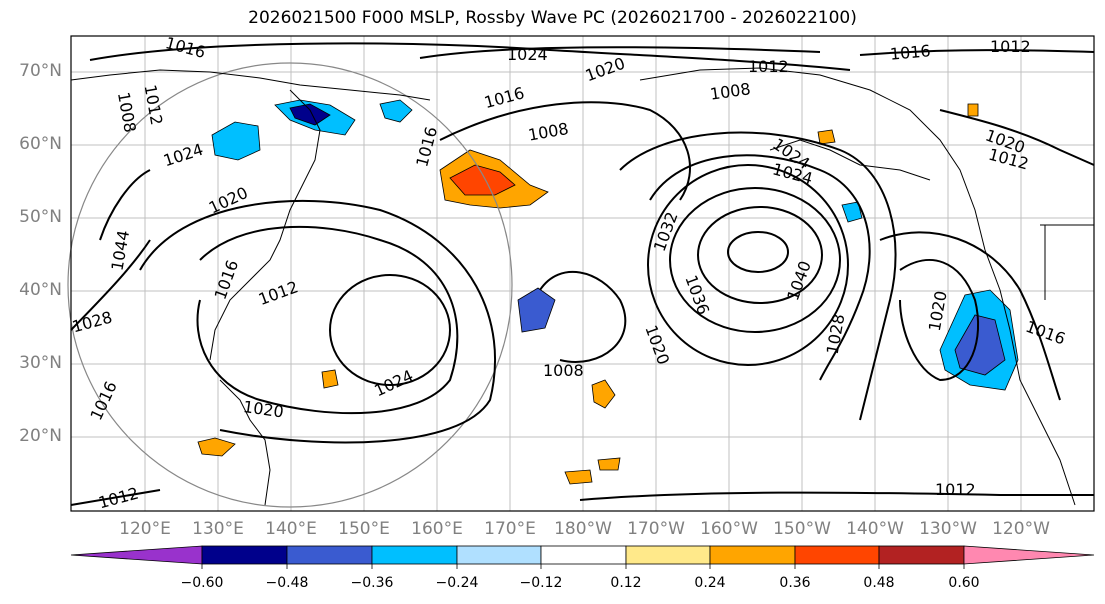  What do you see at coordinates (40, 363) in the screenshot?
I see `latitude-label: 30°N` at bounding box center [40, 363].